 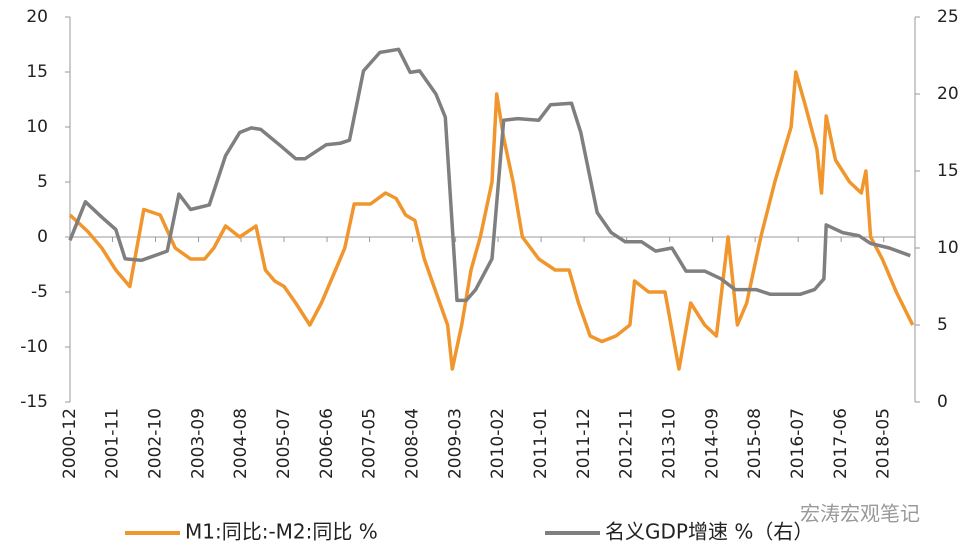 What do you see at coordinates (948, 248) in the screenshot?
I see `y2-tick-label: 10` at bounding box center [948, 248].